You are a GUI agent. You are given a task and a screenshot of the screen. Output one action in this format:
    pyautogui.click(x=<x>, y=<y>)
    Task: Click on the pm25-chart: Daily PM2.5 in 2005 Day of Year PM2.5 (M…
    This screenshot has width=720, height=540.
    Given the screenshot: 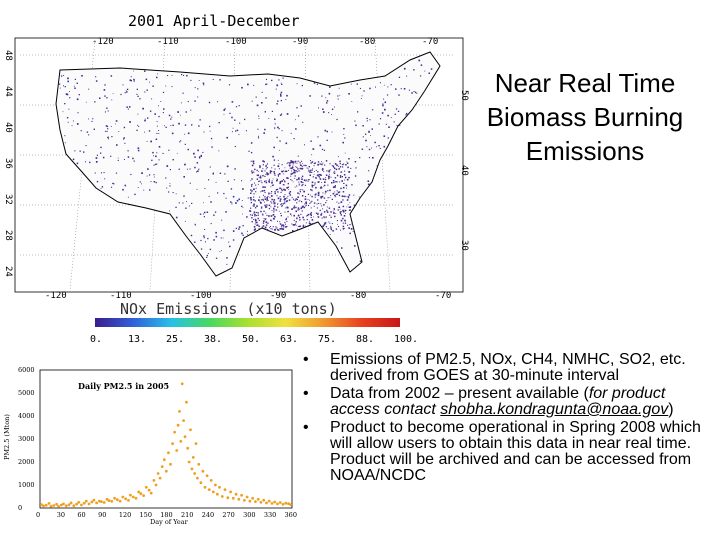 What is the action you would take?
    pyautogui.click(x=150, y=445)
    